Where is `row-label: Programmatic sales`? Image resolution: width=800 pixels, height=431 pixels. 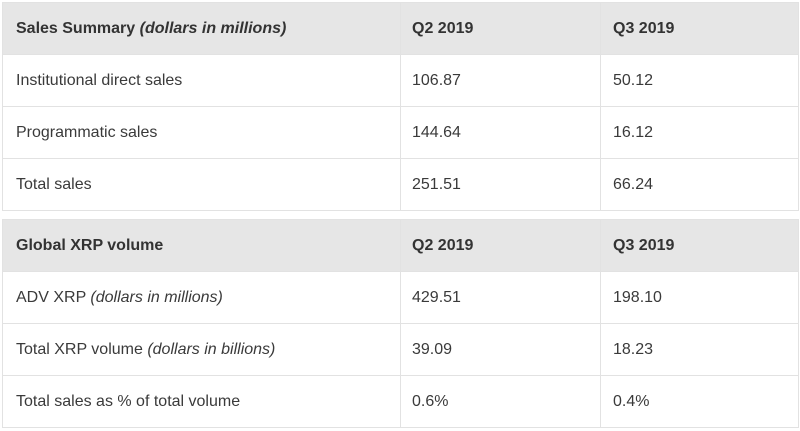
row-label: Programmatic sales is located at coordinates (201, 132).